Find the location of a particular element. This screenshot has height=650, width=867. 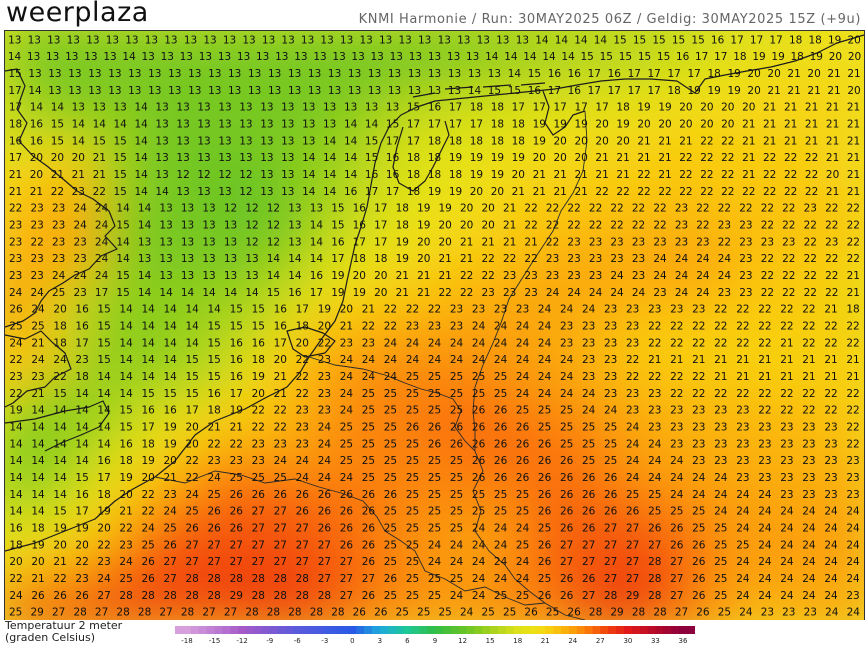

color-scale-tick-label: 21 is located at coordinates (545, 641).